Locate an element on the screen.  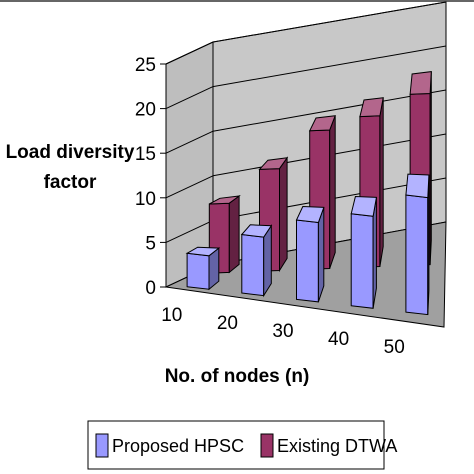
legend-label-series-0: Proposed HPSC is located at coordinates (178, 446).